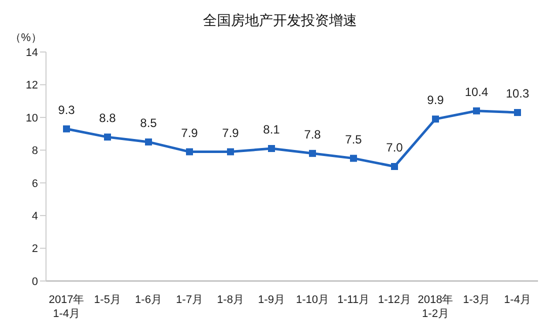 Image resolution: width=560 pixels, height=329 pixels. What do you see at coordinates (189, 300) in the screenshot?
I see `x-tick-label: 1-7月` at bounding box center [189, 300].